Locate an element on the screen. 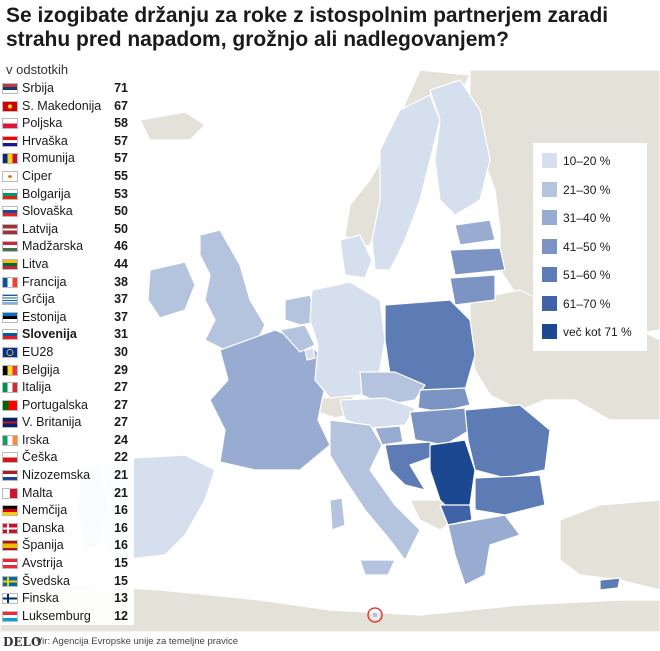  country-name: EU28 is located at coordinates (38, 351).